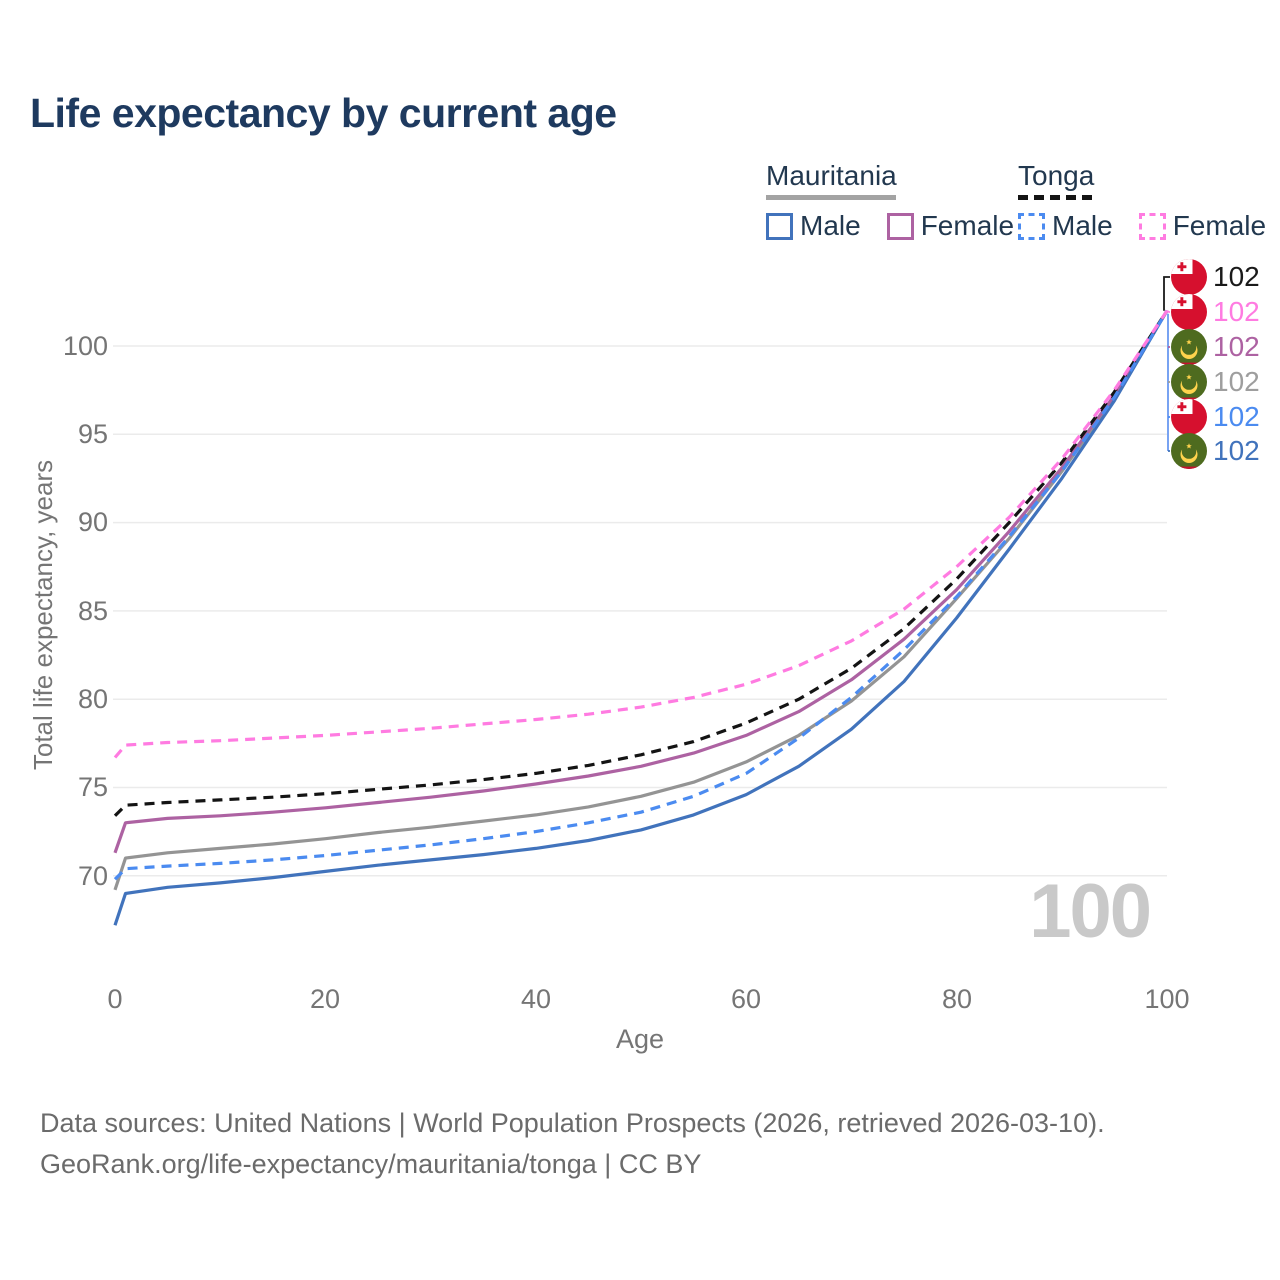 The image size is (1280, 1280). I want to click on legend-item-mauritania-female: Female, so click(950, 226).